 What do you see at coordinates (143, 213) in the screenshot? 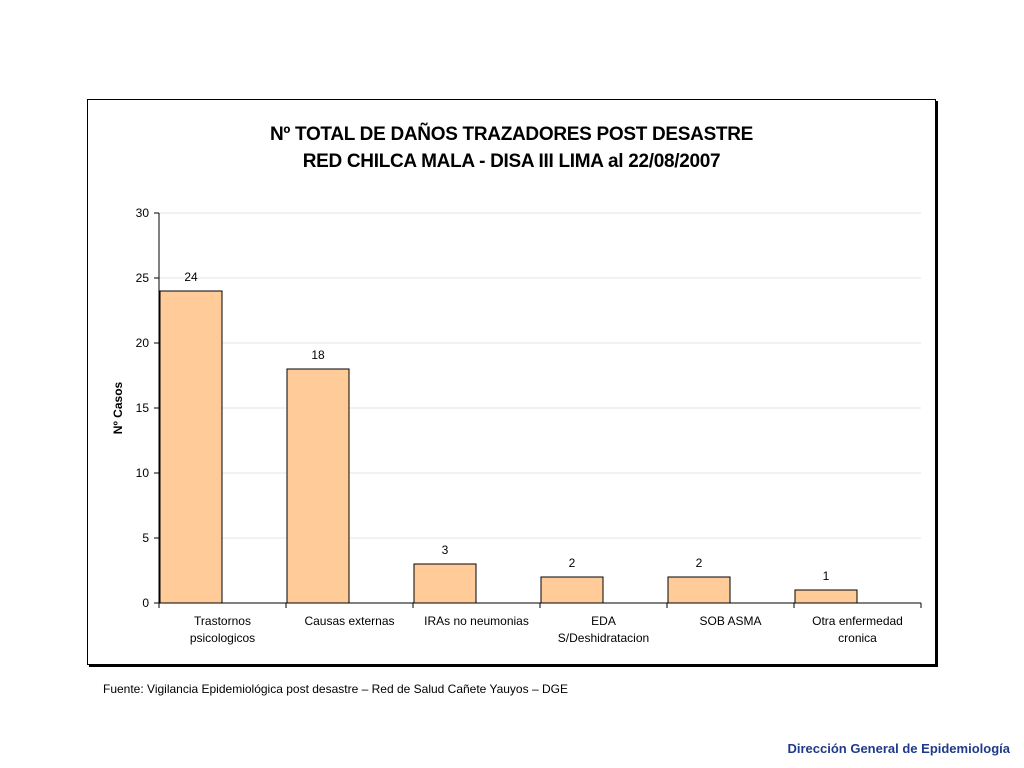
I see `y-tick-label: 30` at bounding box center [143, 213].